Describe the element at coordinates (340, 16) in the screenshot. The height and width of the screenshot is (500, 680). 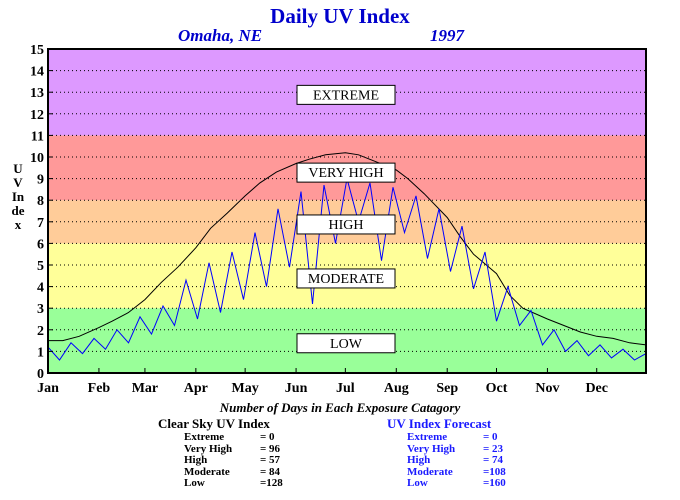
I see `chart-title: Daily UV Index` at that location.